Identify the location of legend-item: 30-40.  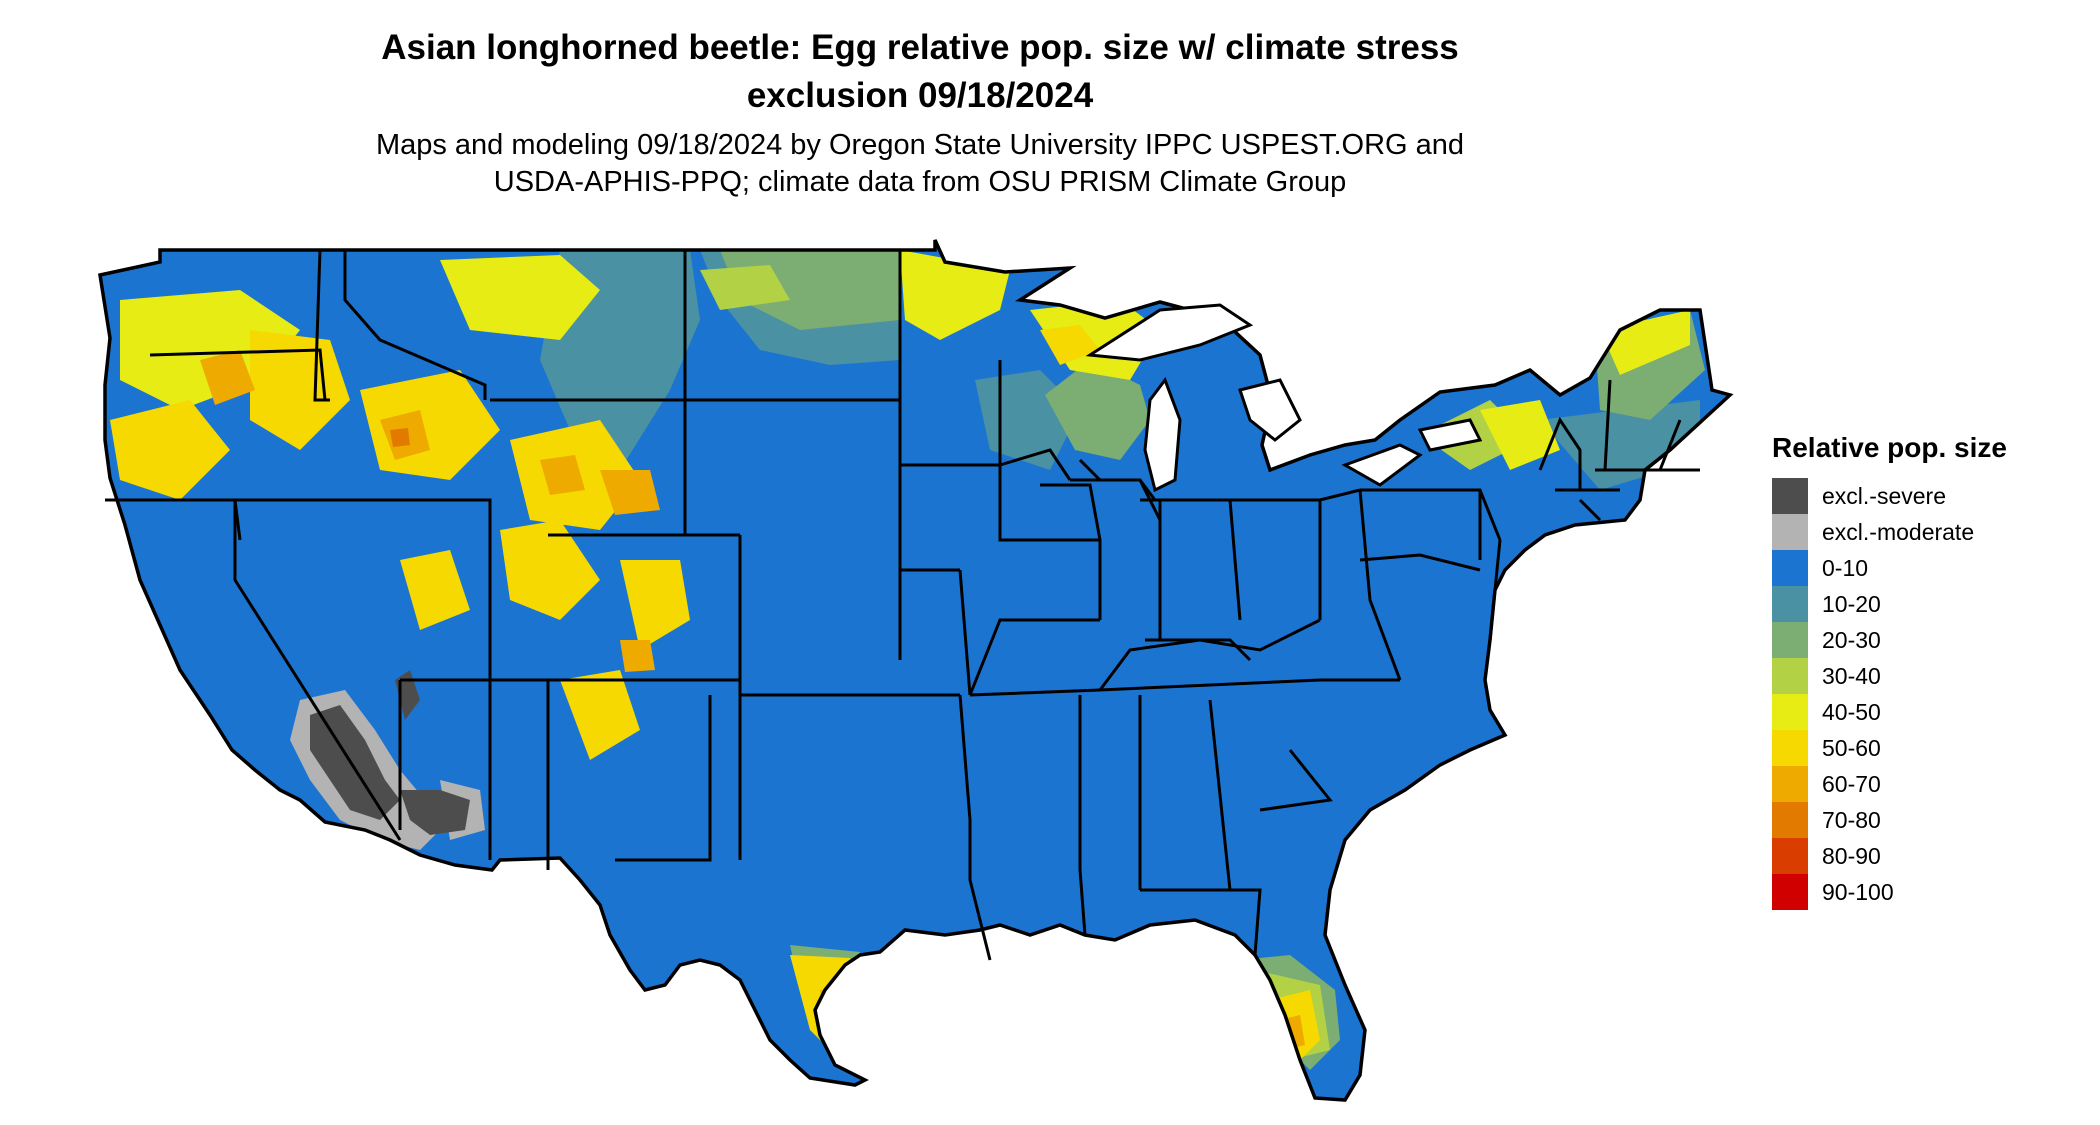
(1889, 676).